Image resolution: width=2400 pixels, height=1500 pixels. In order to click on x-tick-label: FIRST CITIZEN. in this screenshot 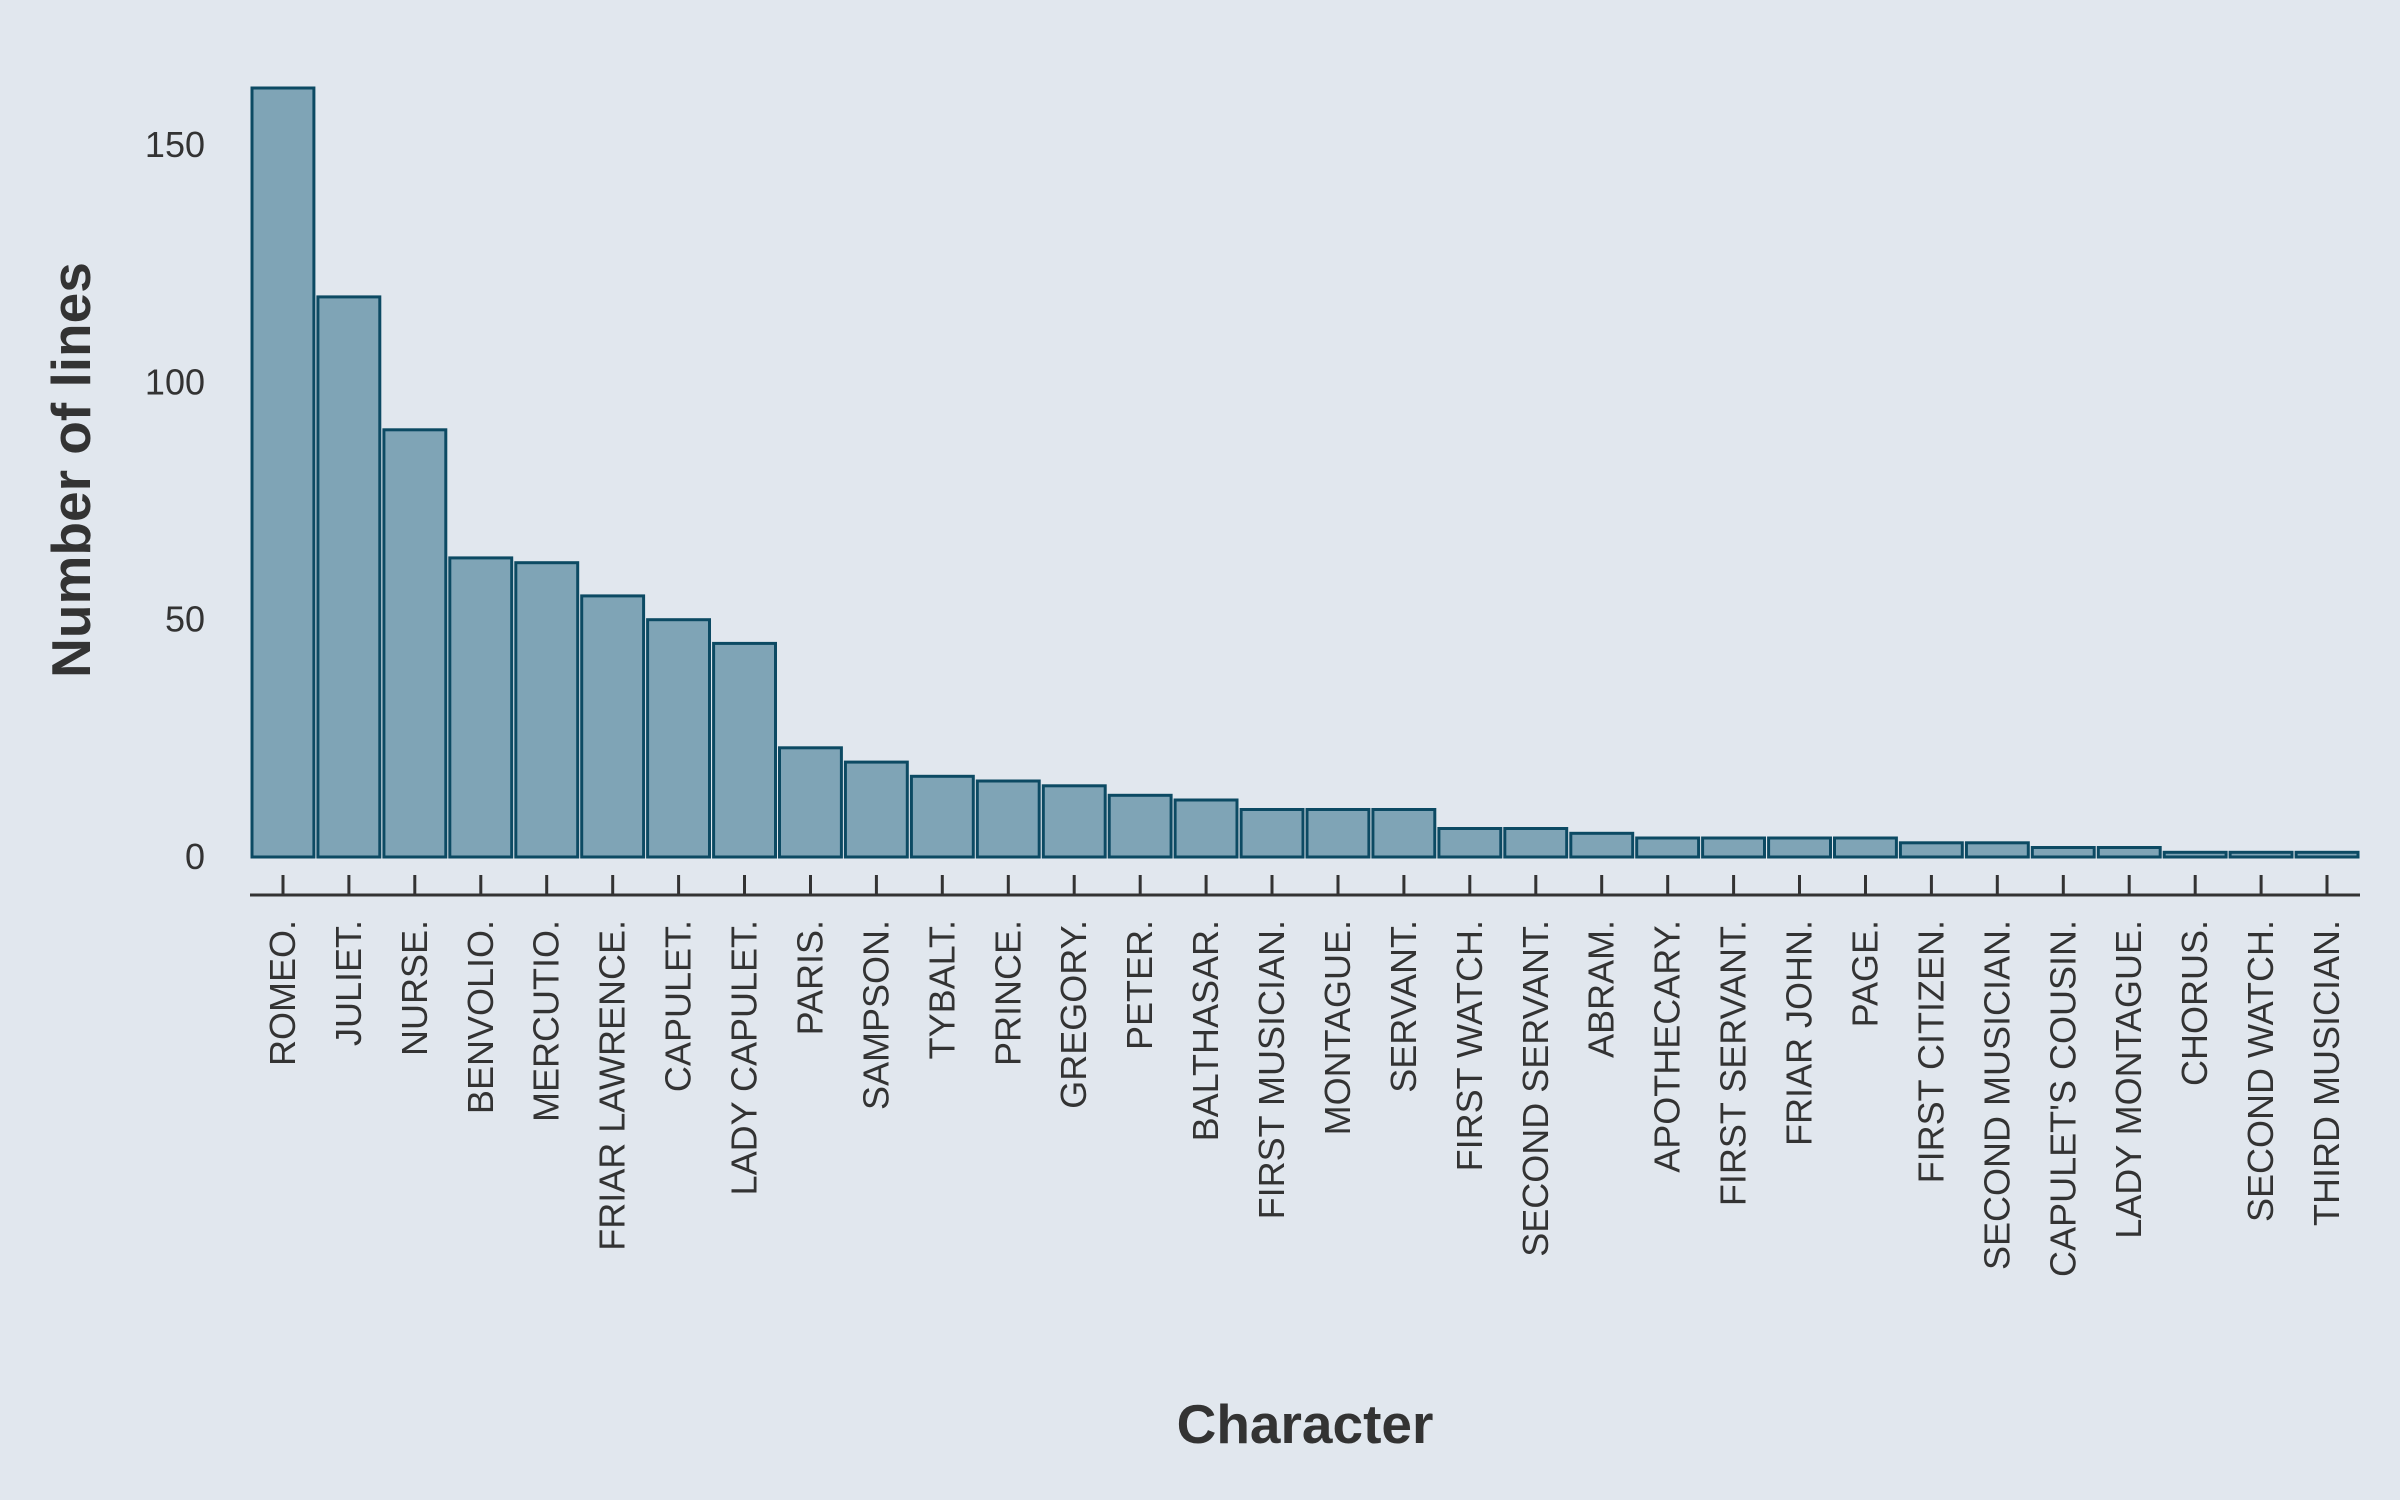, I will do `click(1930, 1051)`.